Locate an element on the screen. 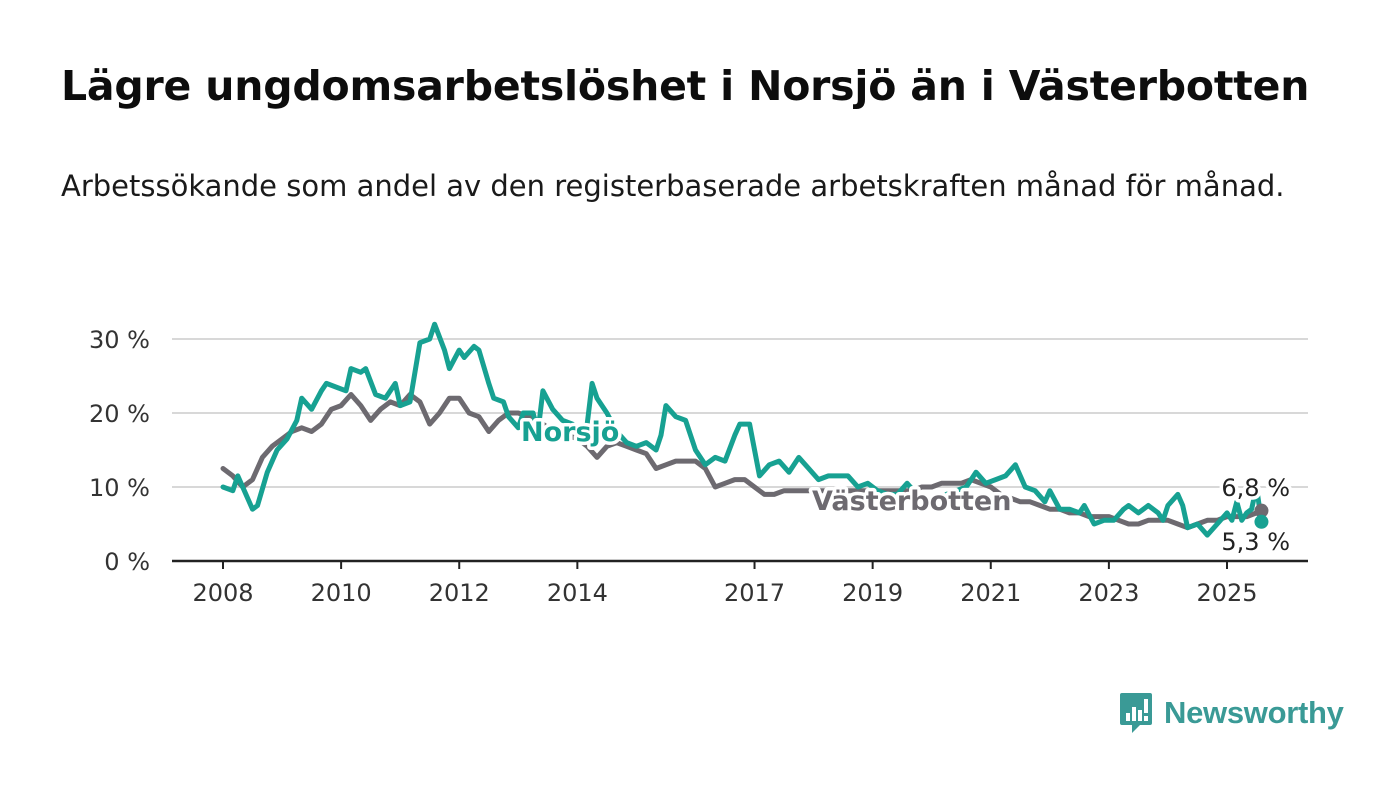 The image size is (1400, 794). y-tick-label: 30 % is located at coordinates (119, 340).